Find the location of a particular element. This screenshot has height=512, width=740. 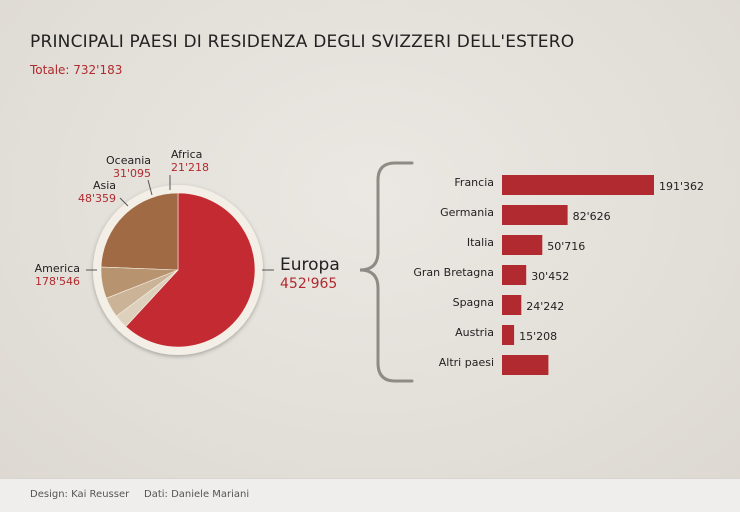

bar-germania is located at coordinates (535, 215).